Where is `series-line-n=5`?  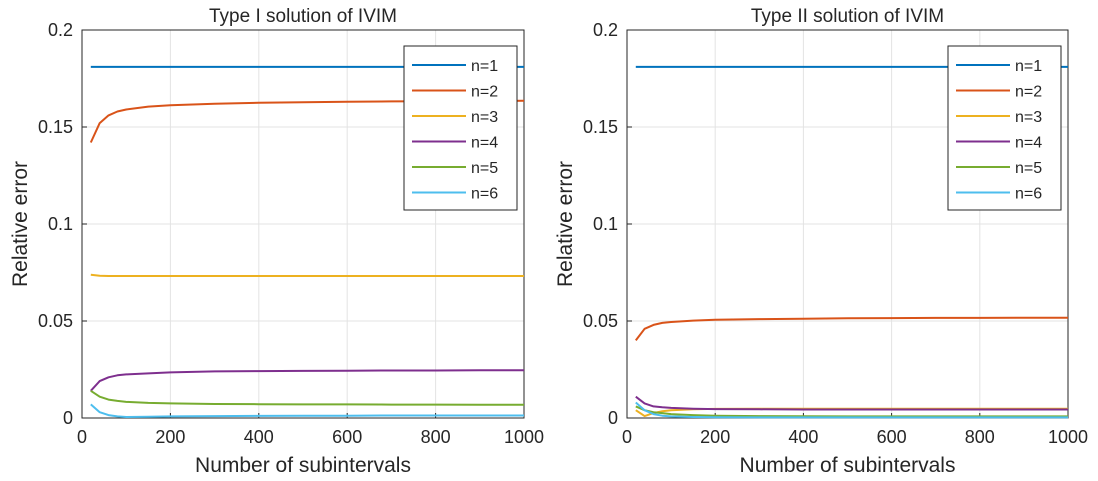 series-line-n=5 is located at coordinates (307, 397).